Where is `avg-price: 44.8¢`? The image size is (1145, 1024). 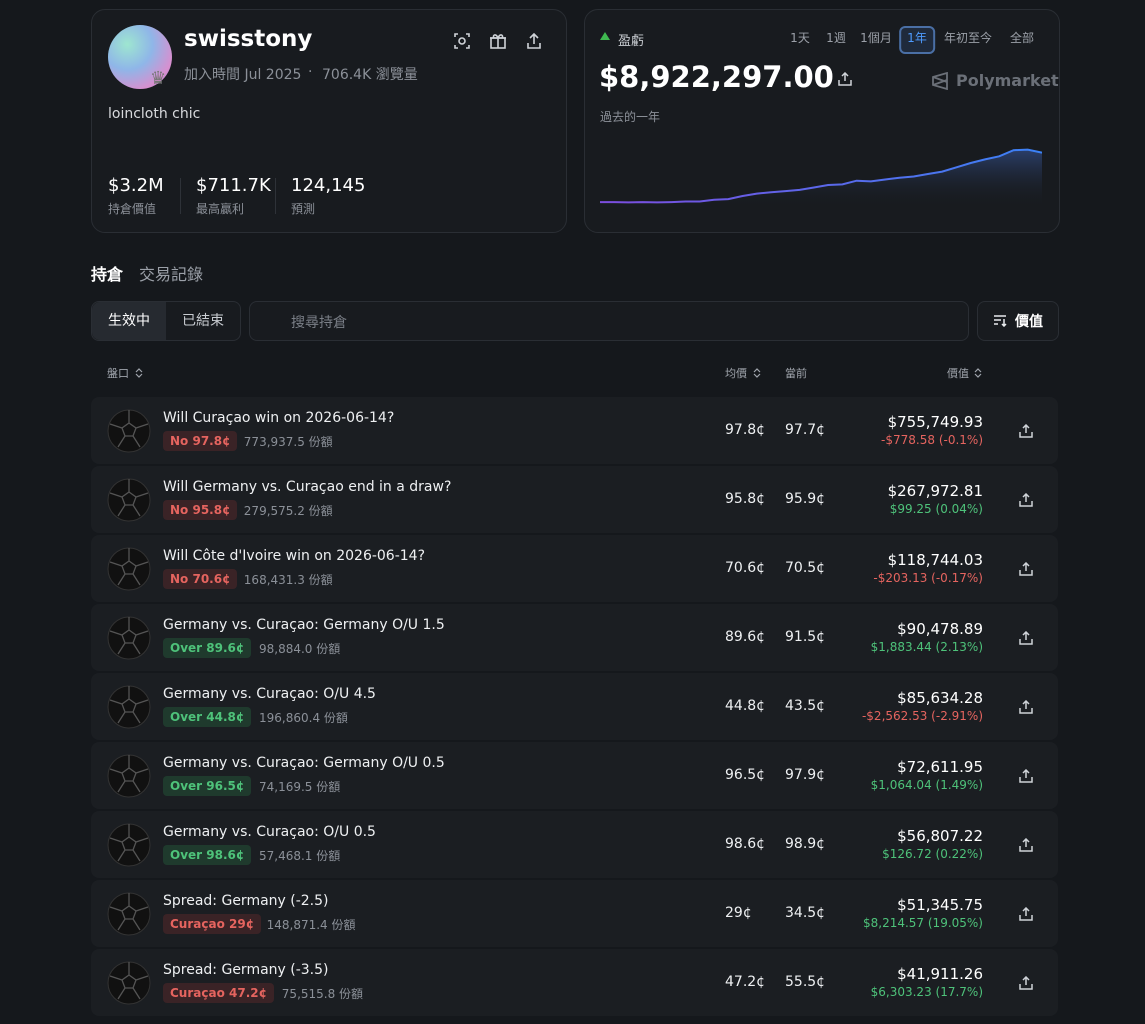 avg-price: 44.8¢ is located at coordinates (745, 706).